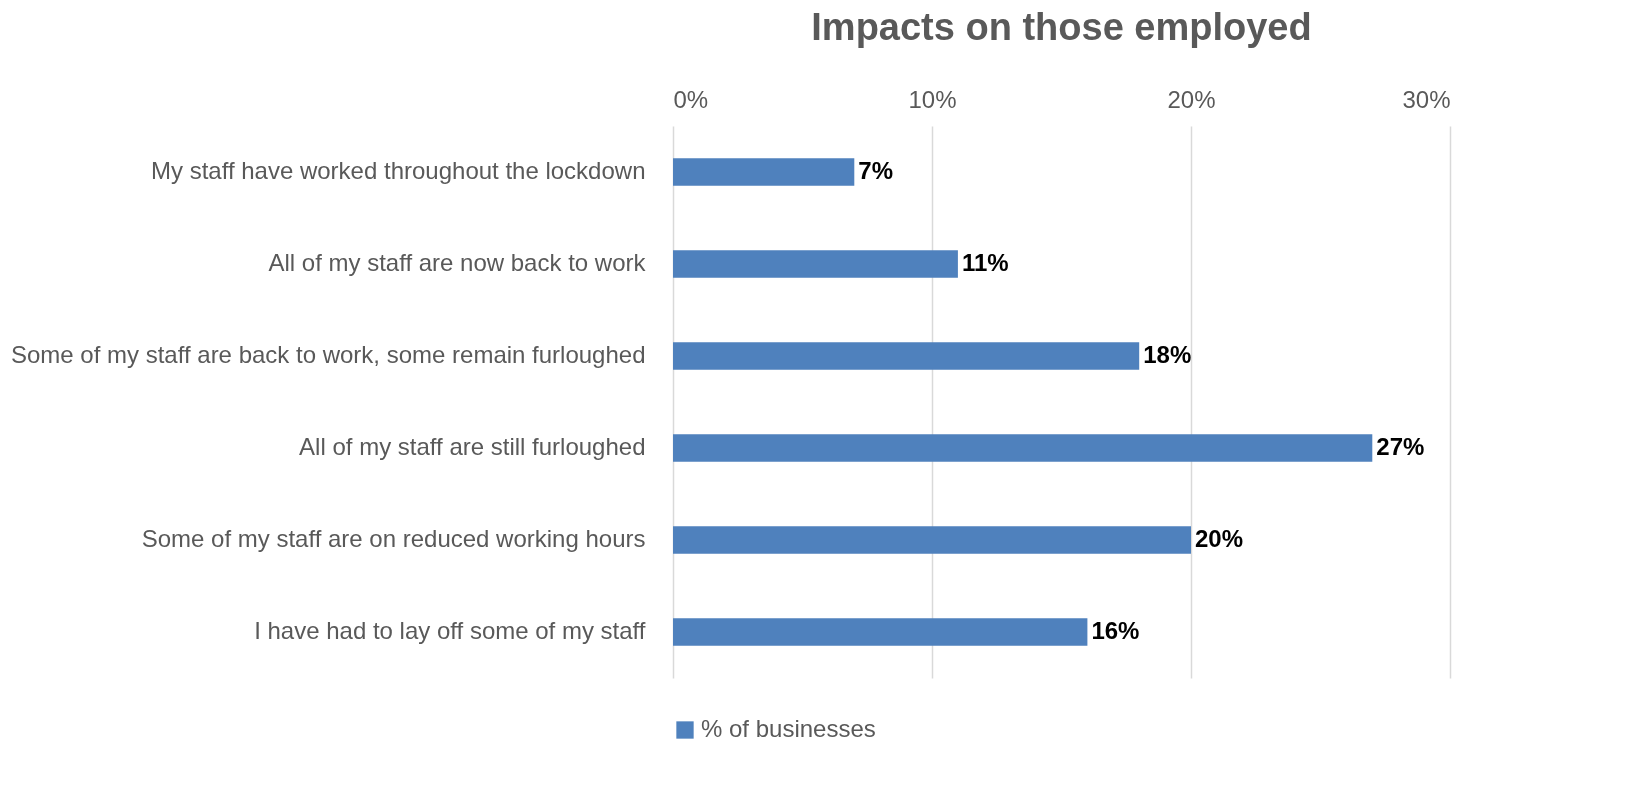 The image size is (1636, 788). I want to click on y-tick-label: All of my staff are still furloughed, so click(472, 446).